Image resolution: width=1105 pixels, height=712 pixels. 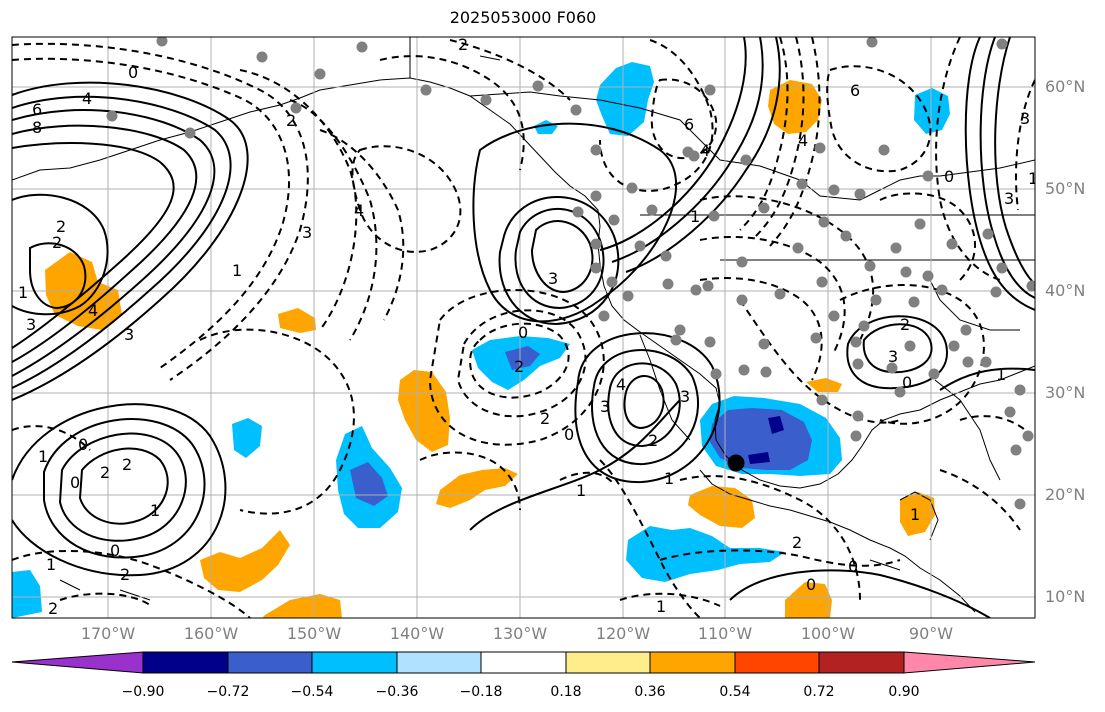 What do you see at coordinates (397, 692) in the screenshot?
I see `colorbar-tick-label: −0.36` at bounding box center [397, 692].